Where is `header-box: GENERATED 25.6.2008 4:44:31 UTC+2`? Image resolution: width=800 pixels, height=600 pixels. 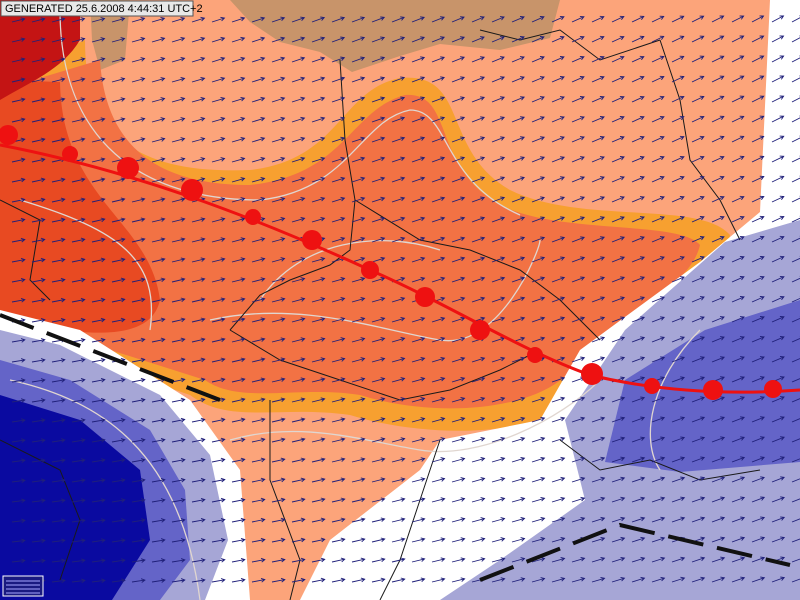 header-box: GENERATED 25.6.2008 4:44:31 UTC+2 is located at coordinates (101, 8).